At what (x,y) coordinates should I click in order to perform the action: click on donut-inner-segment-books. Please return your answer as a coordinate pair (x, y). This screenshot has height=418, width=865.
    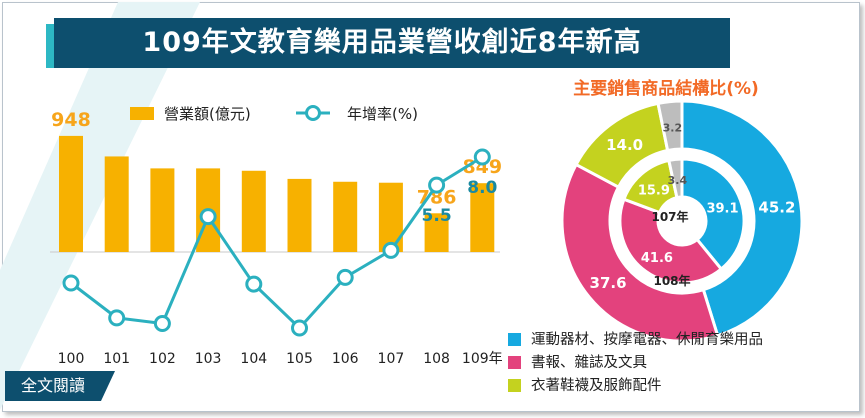
    Looking at the image, I should click on (671, 241).